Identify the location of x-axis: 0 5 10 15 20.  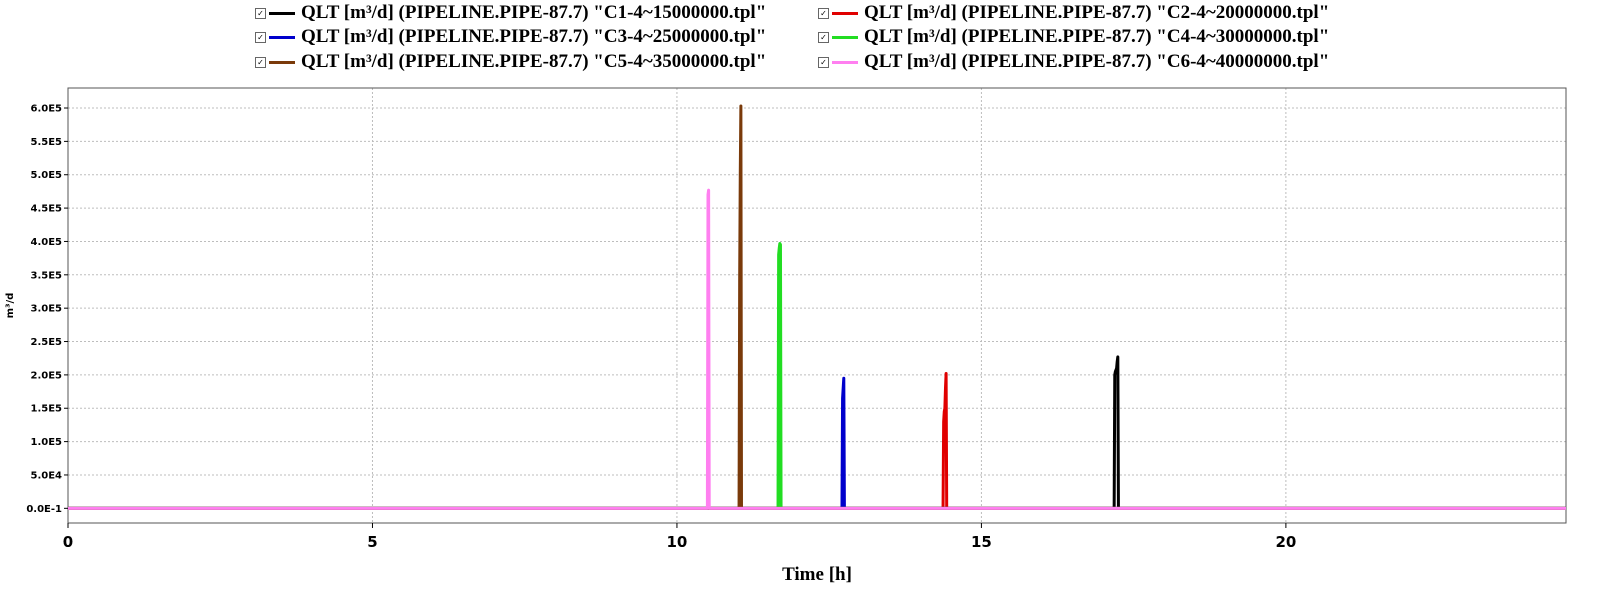
(679, 537).